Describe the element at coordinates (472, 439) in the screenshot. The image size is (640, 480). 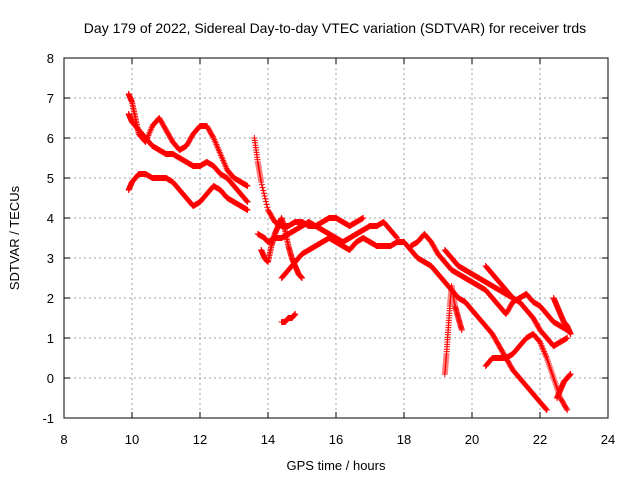
I see `x-tick-label: 20` at that location.